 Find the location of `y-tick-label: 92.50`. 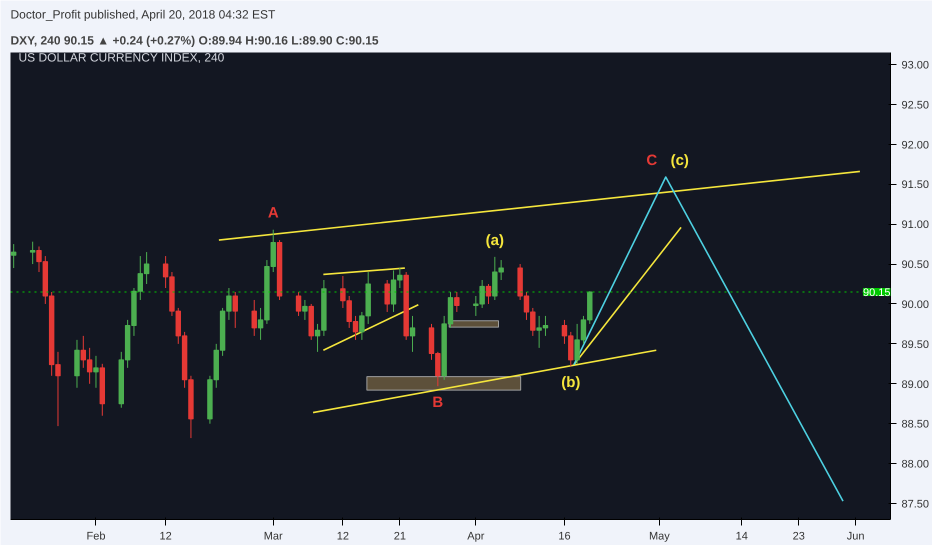

y-tick-label: 92.50 is located at coordinates (916, 105).